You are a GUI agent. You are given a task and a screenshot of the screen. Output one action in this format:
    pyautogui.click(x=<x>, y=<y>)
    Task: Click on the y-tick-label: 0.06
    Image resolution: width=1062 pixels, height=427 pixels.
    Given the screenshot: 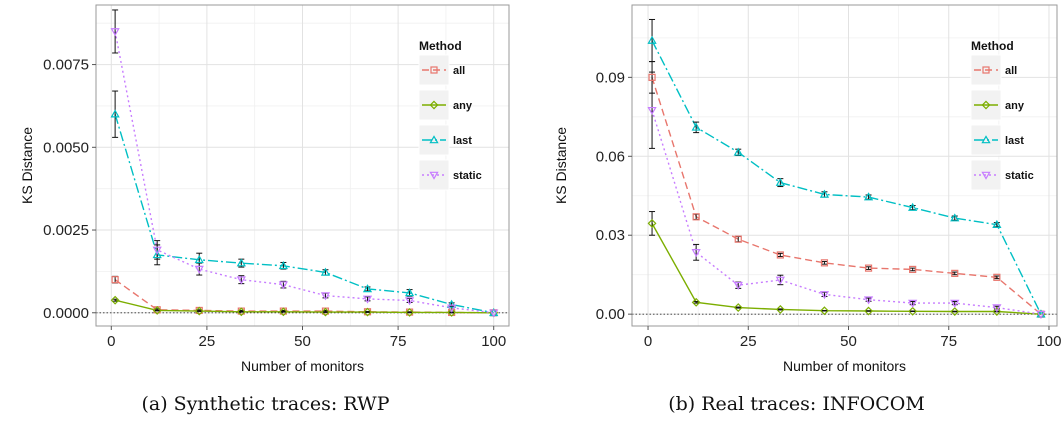 What is the action you would take?
    pyautogui.click(x=610, y=156)
    